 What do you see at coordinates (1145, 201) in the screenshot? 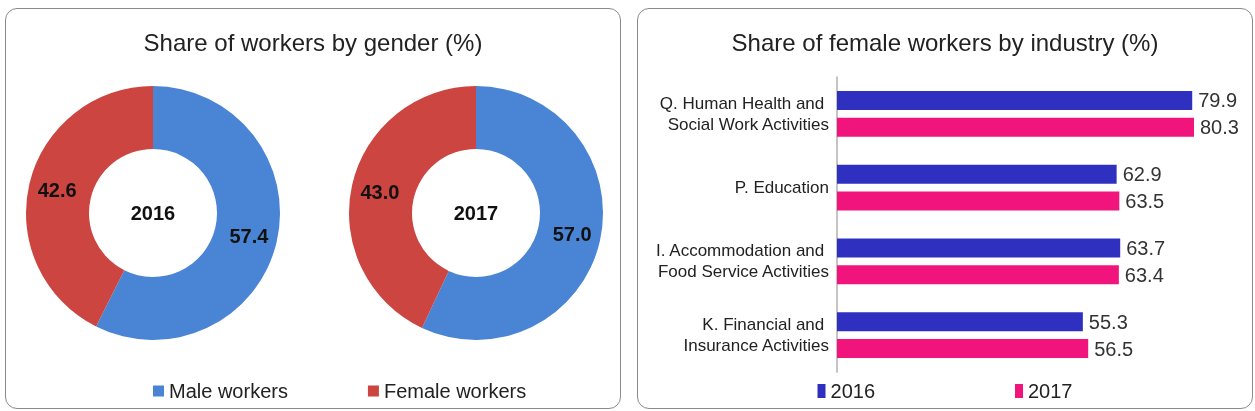
I see `data-label: 63.5` at bounding box center [1145, 201].